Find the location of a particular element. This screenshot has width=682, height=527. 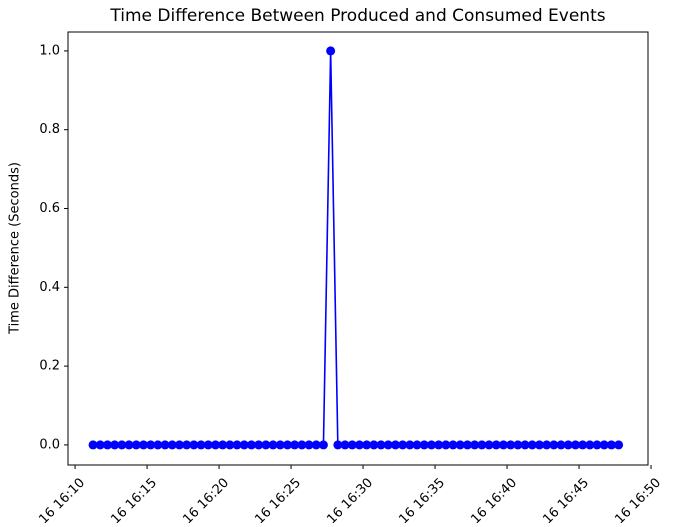

x-tick-label: 16 16:30 is located at coordinates (350, 501).